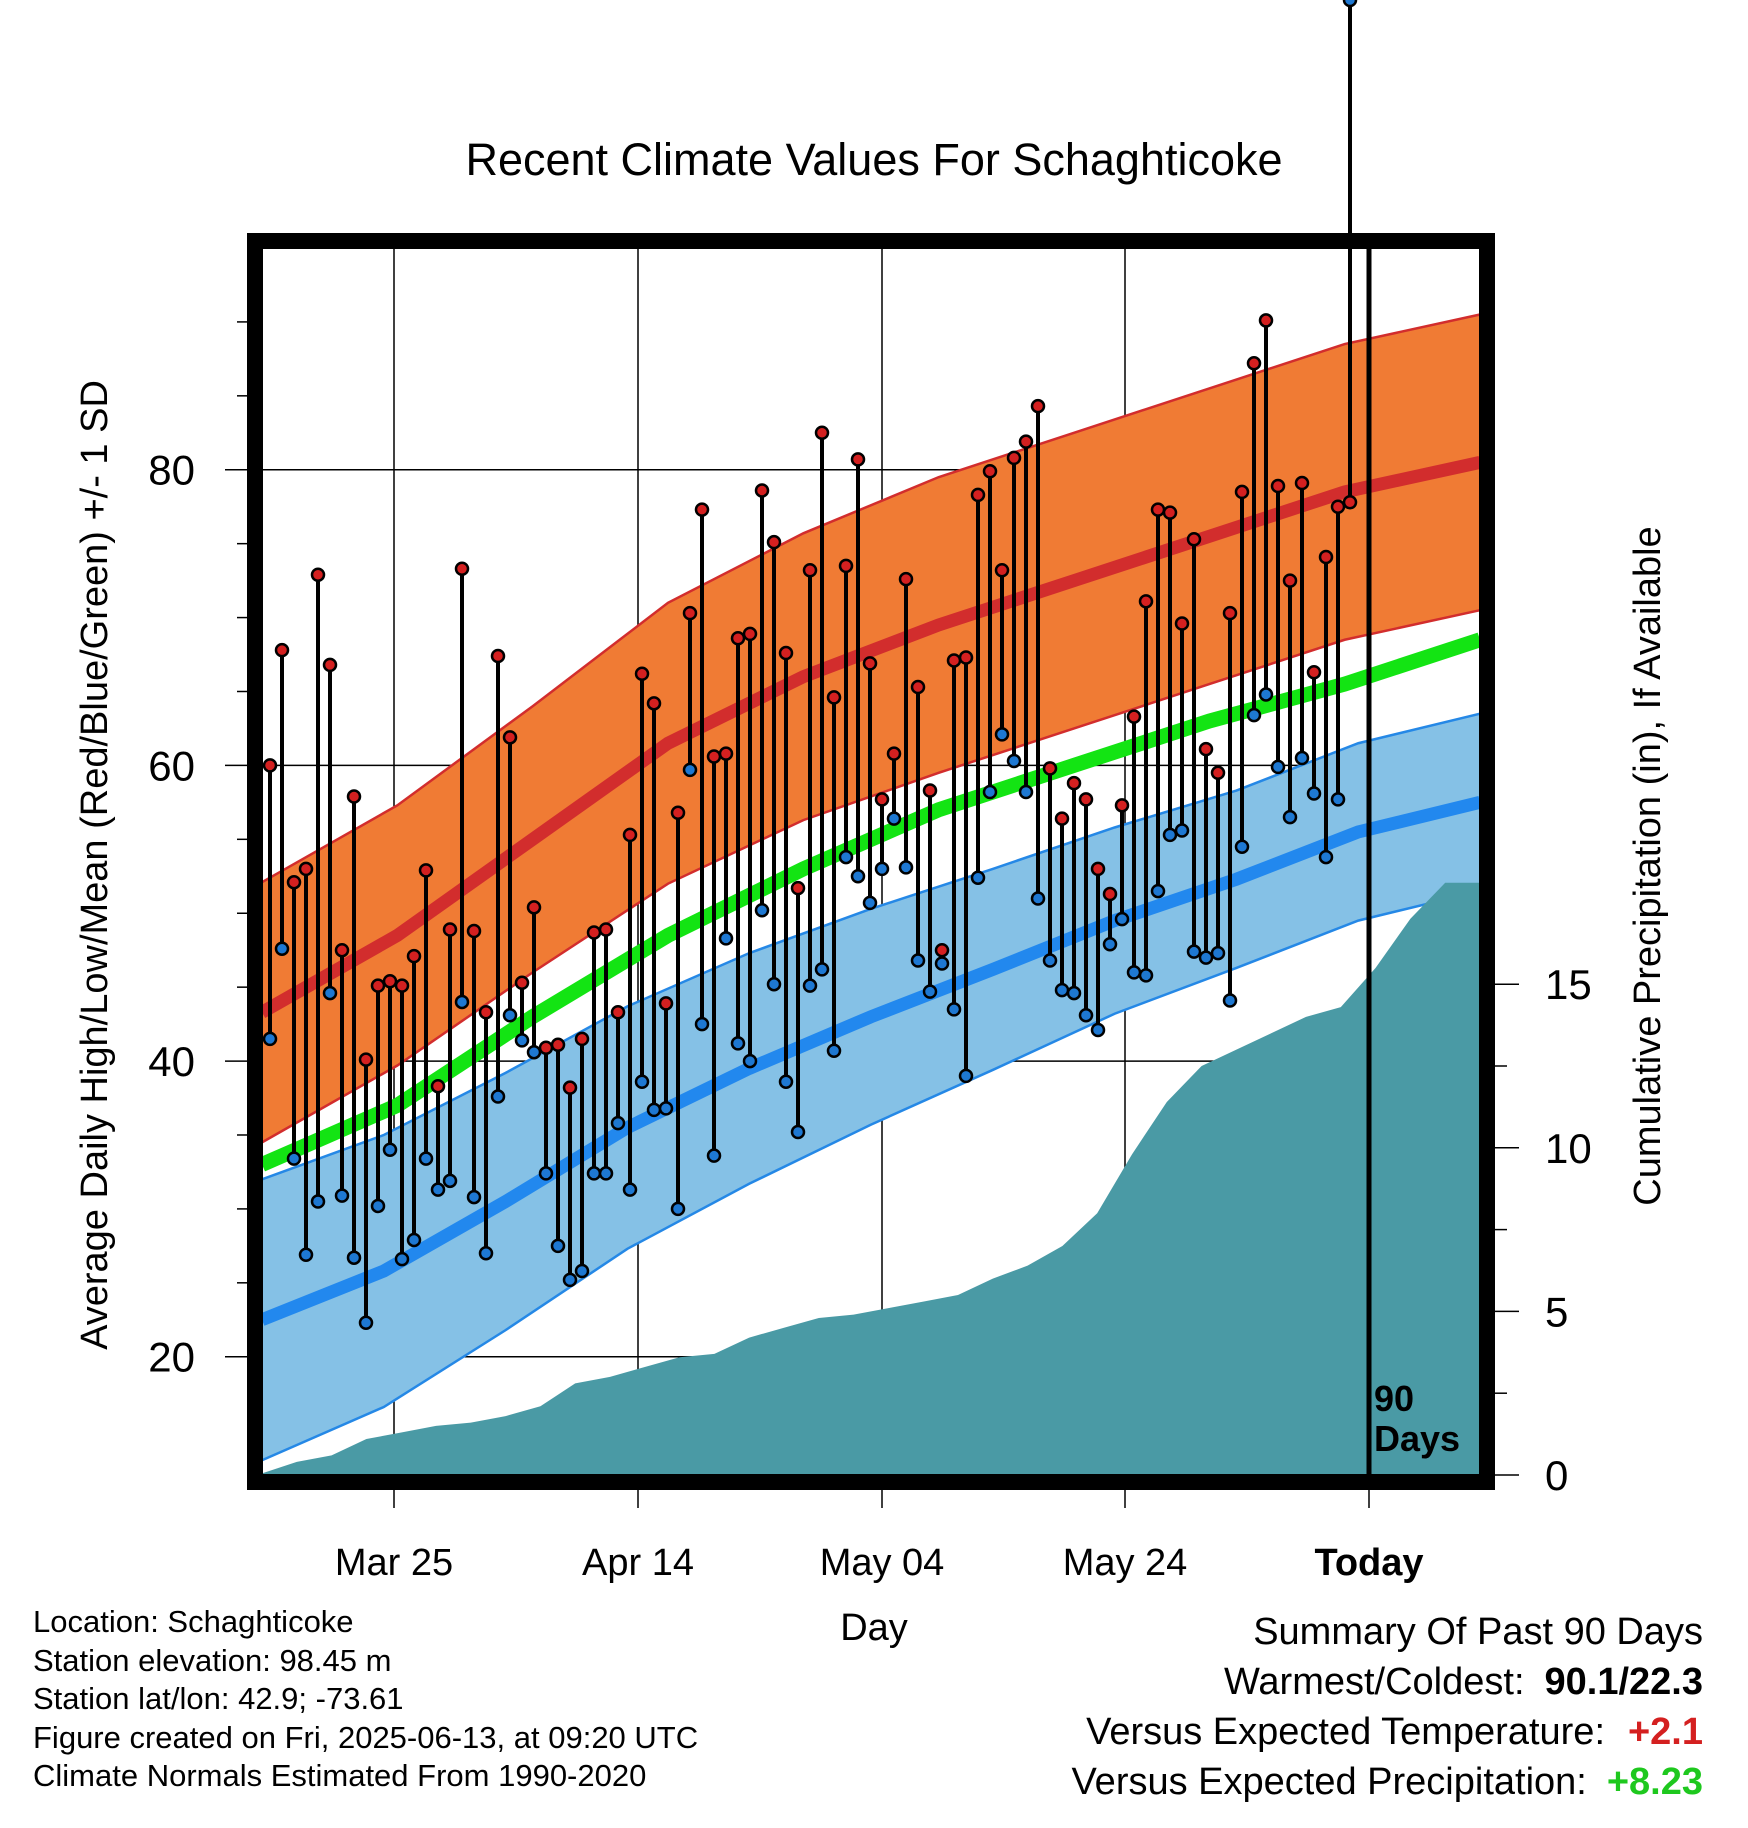  Describe the element at coordinates (1387, 1782) in the screenshot. I see `precip-row: Versus Expected Precipitation: +8.23` at that location.